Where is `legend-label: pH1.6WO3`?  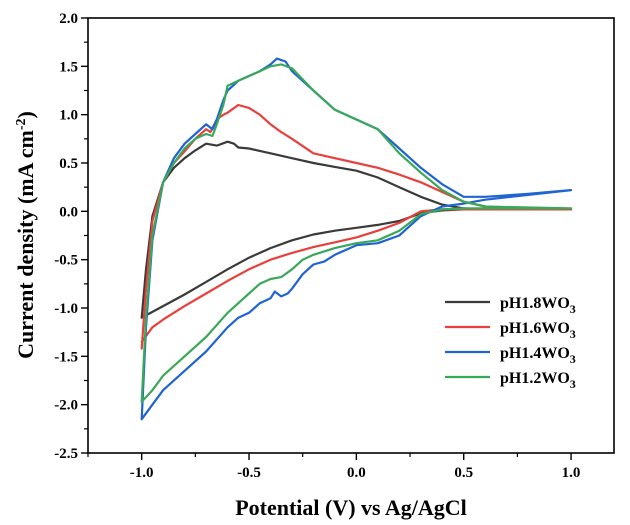
legend-label: pH1.6WO3 is located at coordinates (538, 330).